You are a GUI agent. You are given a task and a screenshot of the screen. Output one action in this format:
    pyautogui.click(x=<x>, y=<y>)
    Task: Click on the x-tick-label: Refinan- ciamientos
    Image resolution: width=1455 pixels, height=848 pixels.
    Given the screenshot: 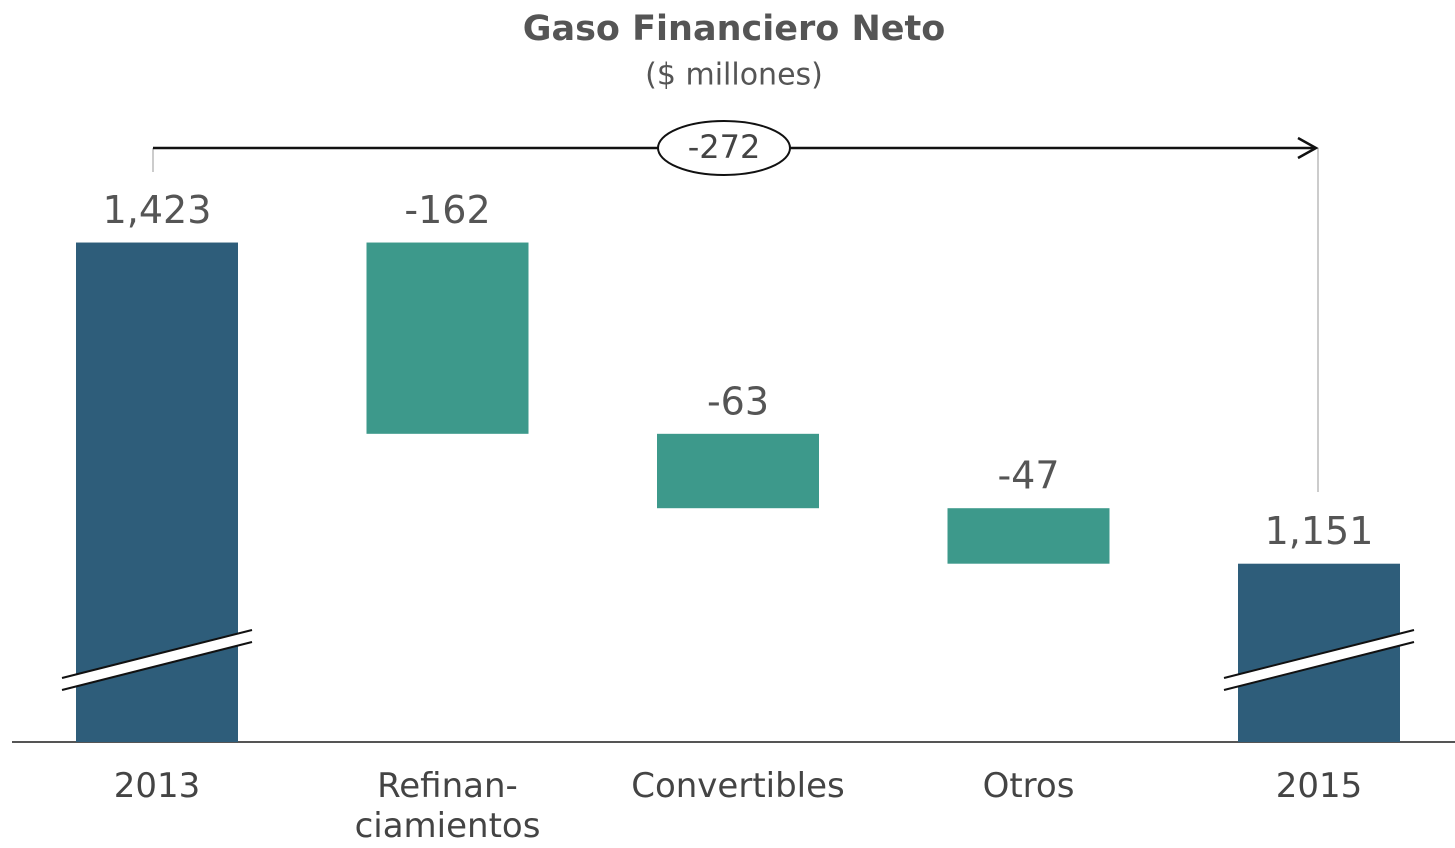 What is the action you would take?
    pyautogui.click(x=447, y=806)
    